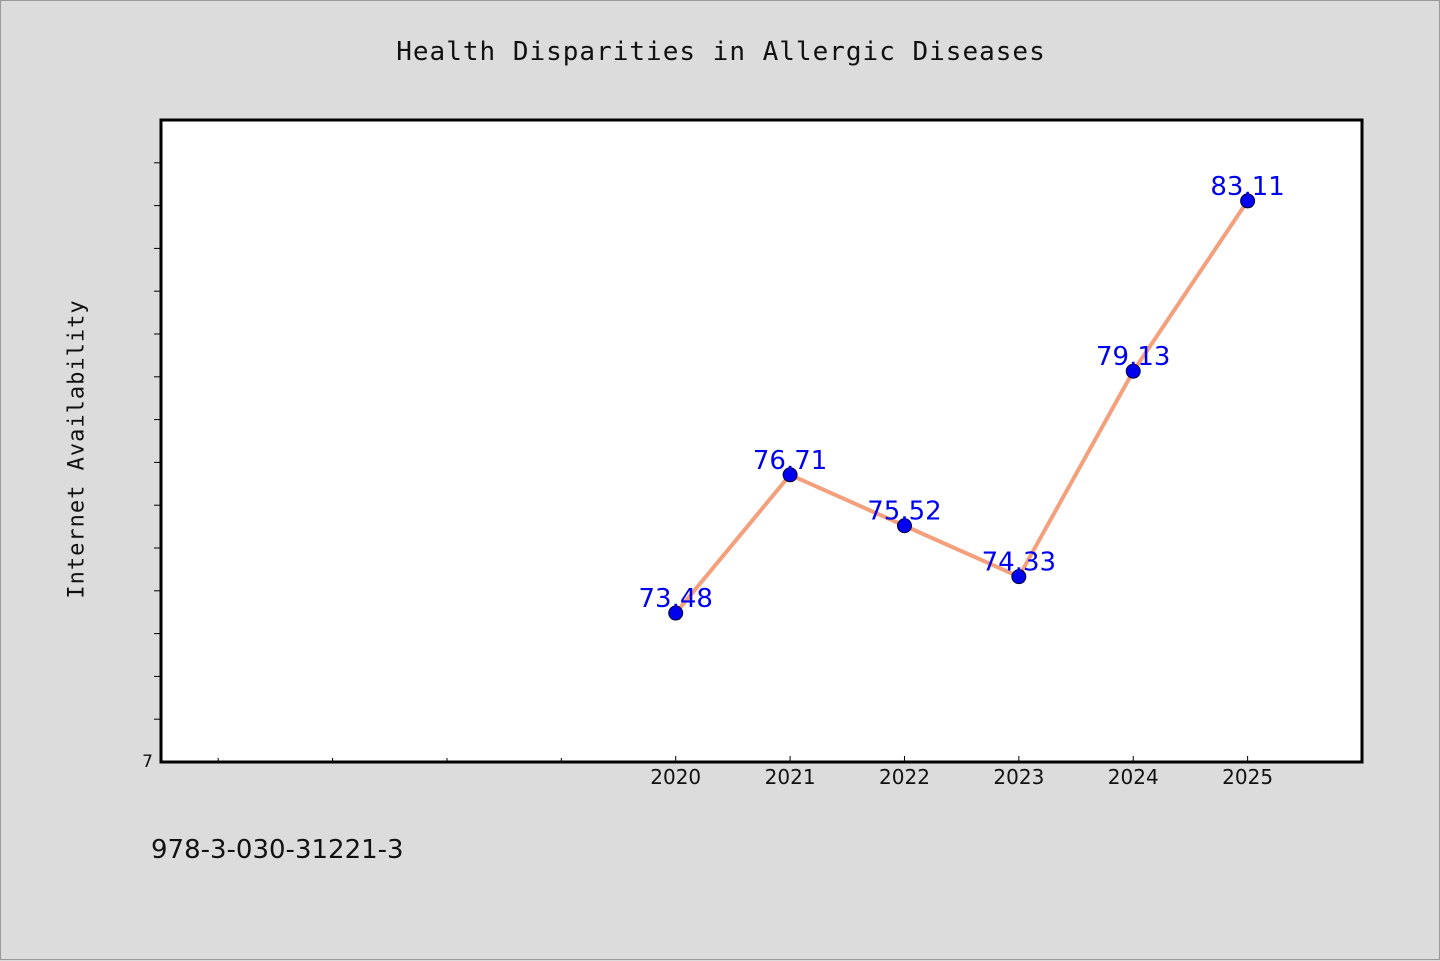 The width and height of the screenshot is (1440, 961). What do you see at coordinates (790, 777) in the screenshot?
I see `x-tick-label: 2021` at bounding box center [790, 777].